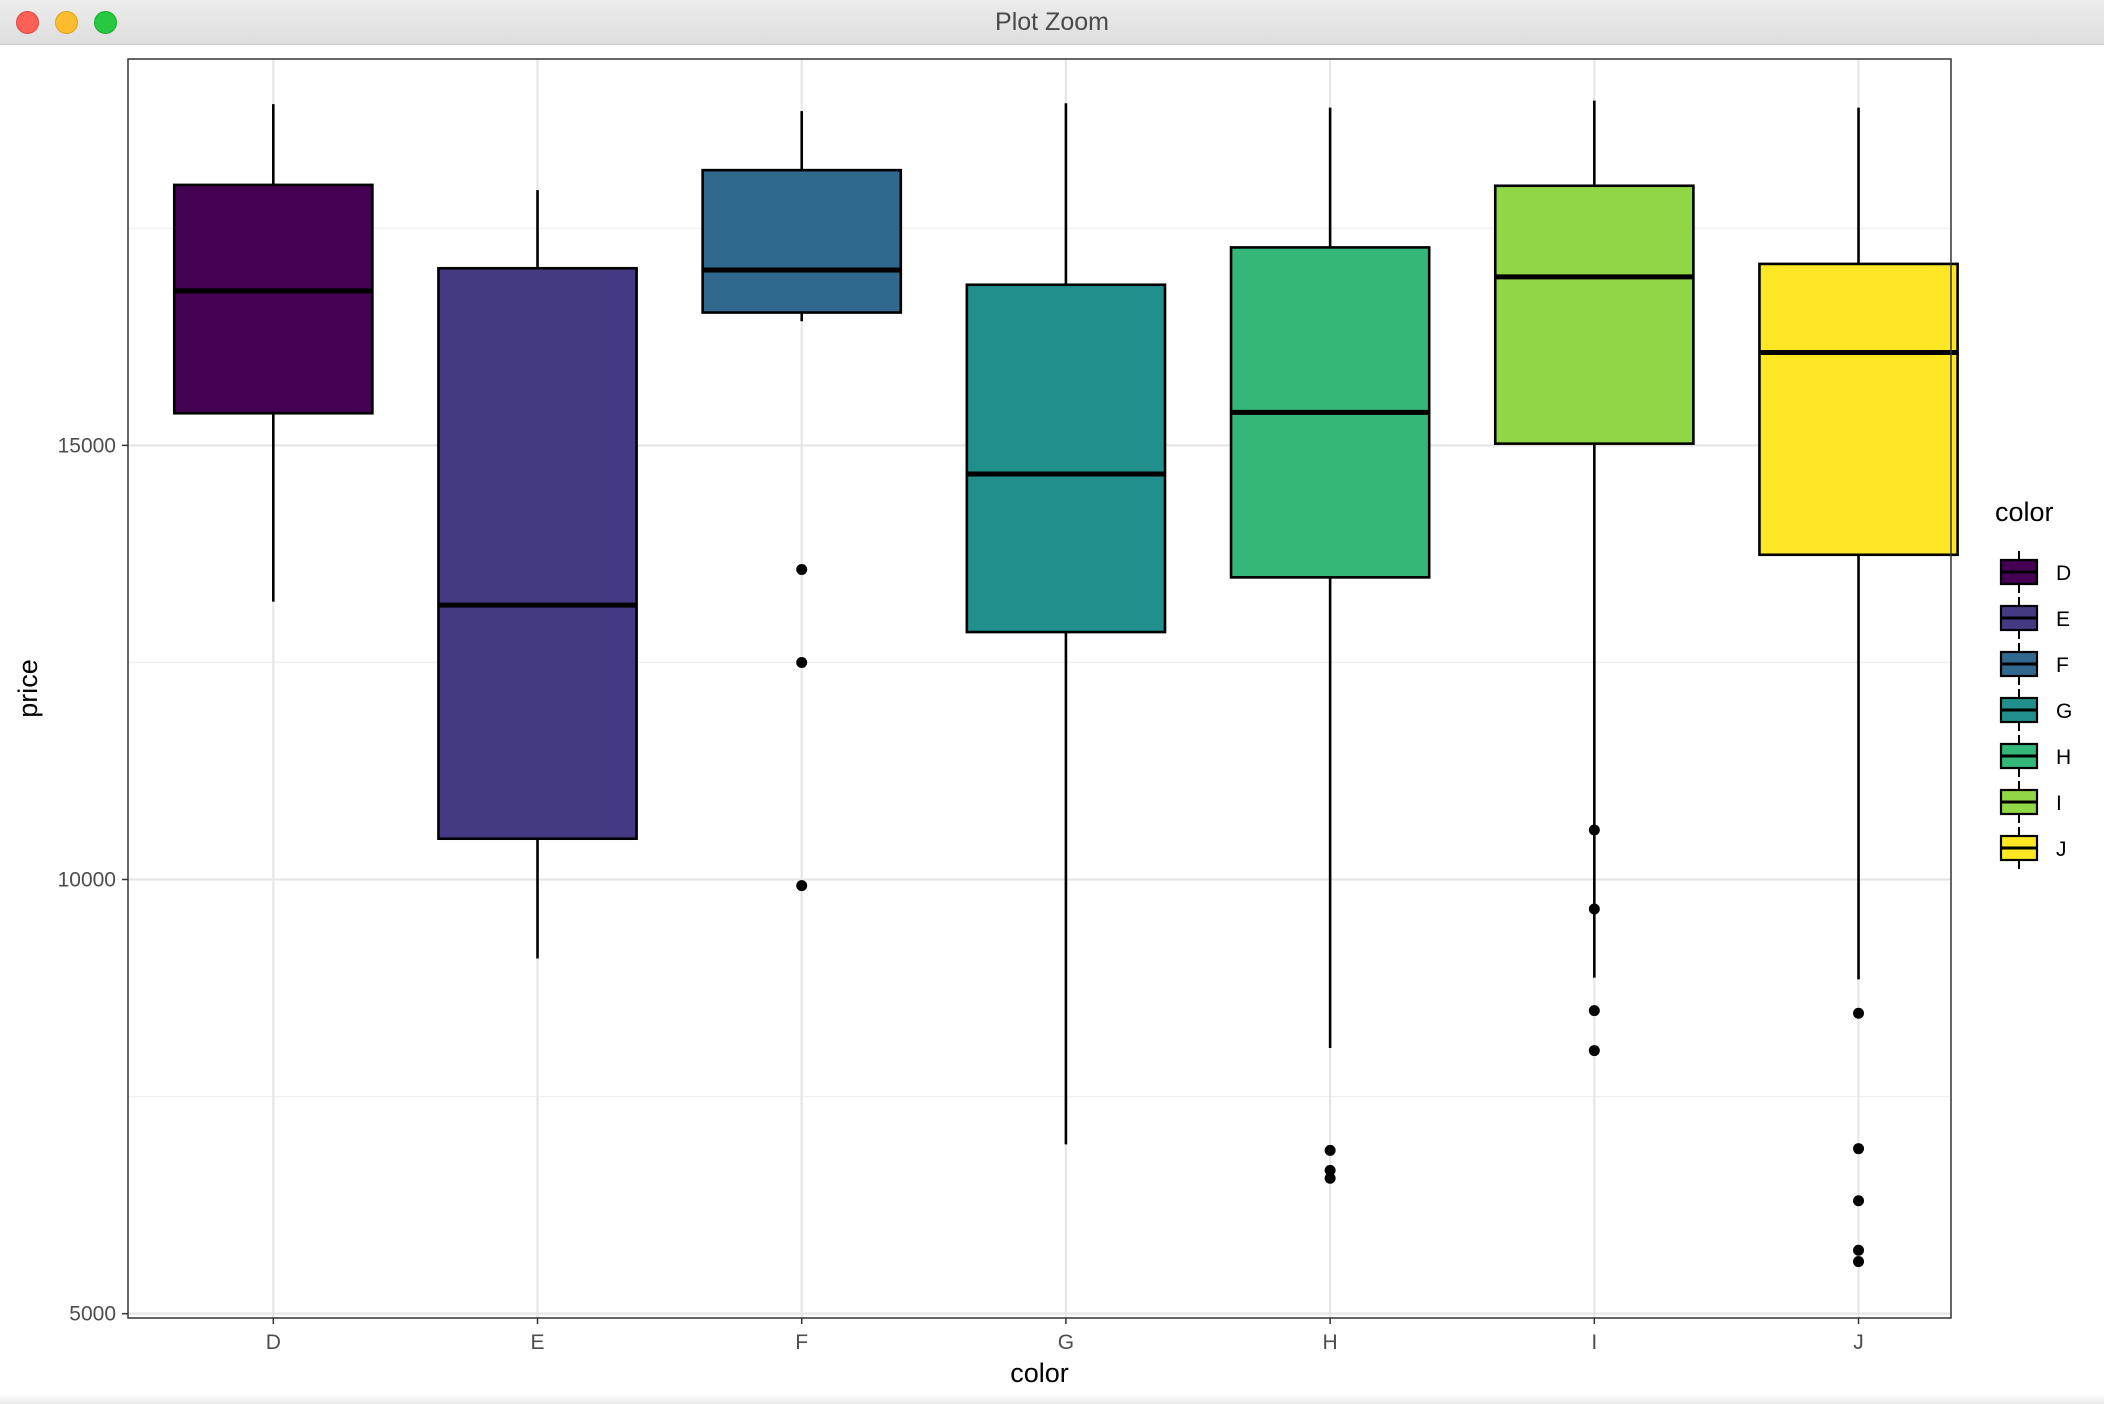 This screenshot has height=1404, width=2104. What do you see at coordinates (801, 1342) in the screenshot?
I see `x-tick-label: F` at bounding box center [801, 1342].